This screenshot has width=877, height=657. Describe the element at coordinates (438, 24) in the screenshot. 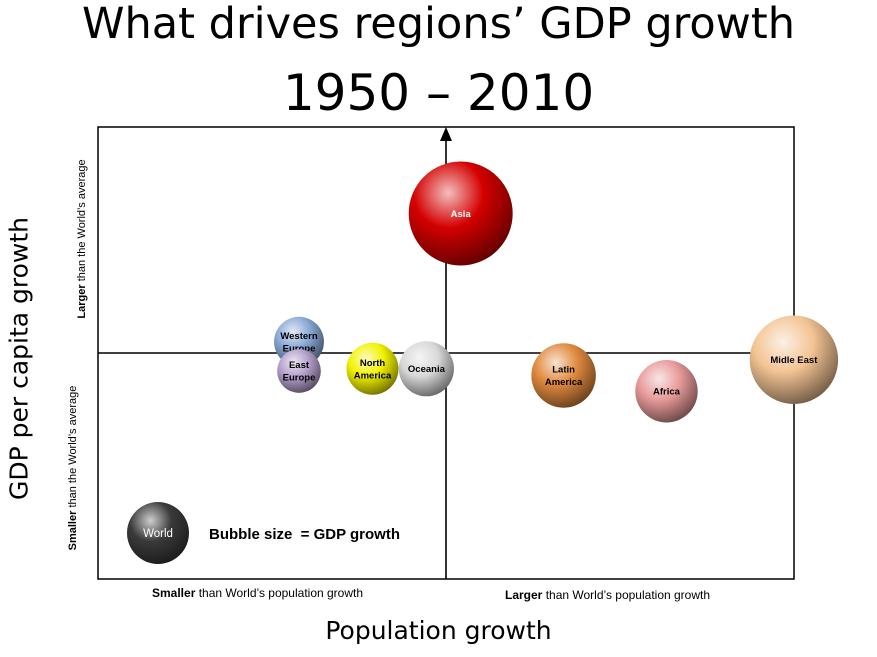

I see `chart-title: What drives regions’ GDP growth` at that location.